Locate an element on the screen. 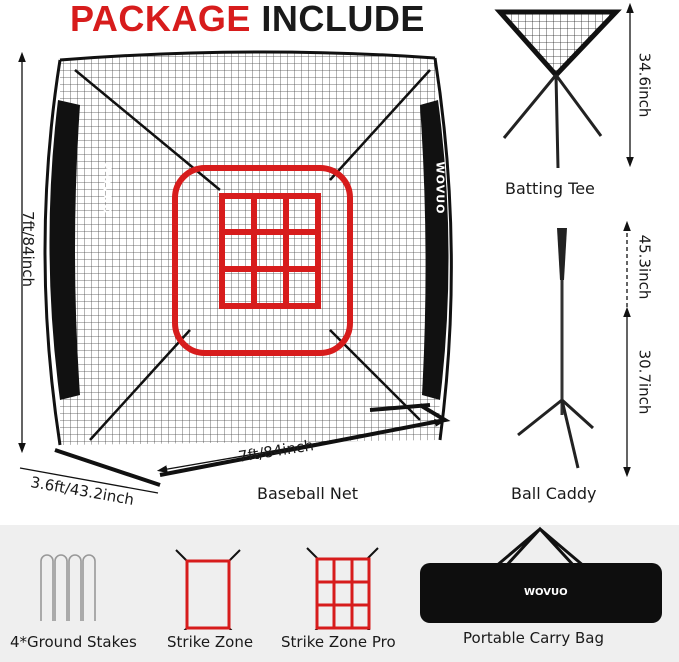  strike-zone-frame is located at coordinates (262, 260).